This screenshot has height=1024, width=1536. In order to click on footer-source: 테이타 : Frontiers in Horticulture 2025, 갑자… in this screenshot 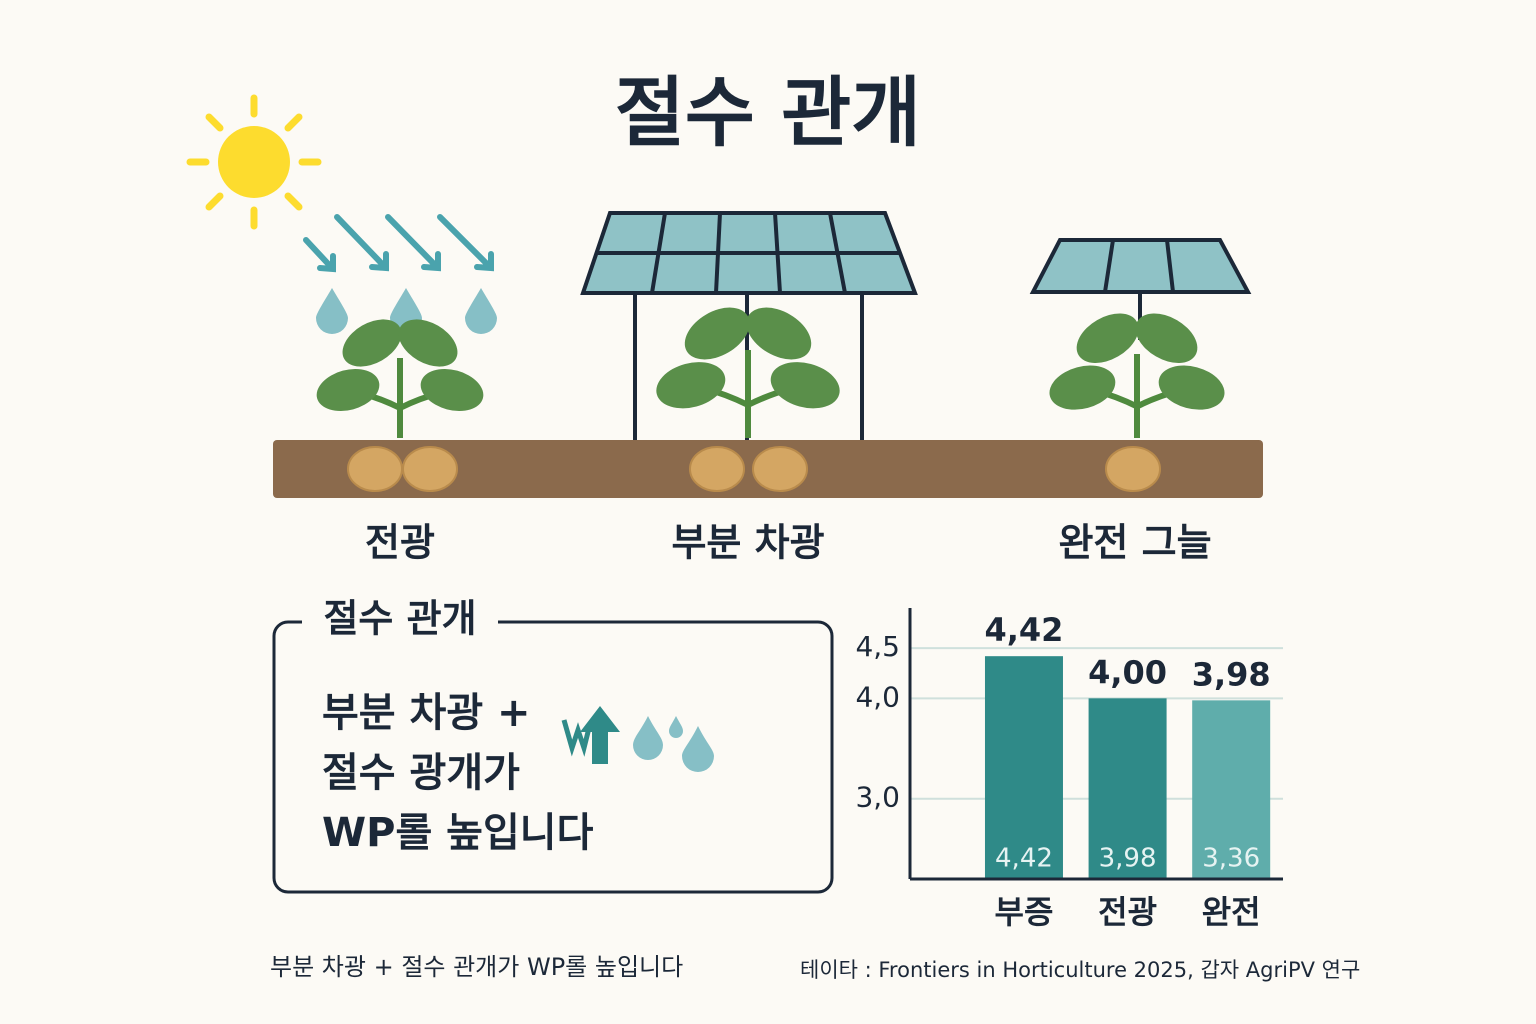, I will do `click(1080, 970)`.